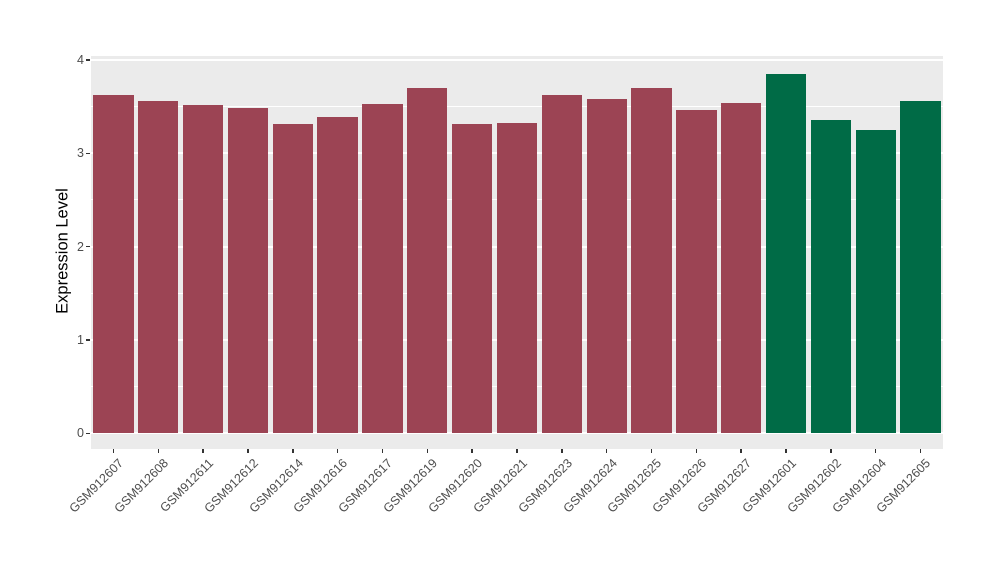 The height and width of the screenshot is (580, 1000). Describe the element at coordinates (651, 260) in the screenshot. I see `bar-GSM912625` at that location.